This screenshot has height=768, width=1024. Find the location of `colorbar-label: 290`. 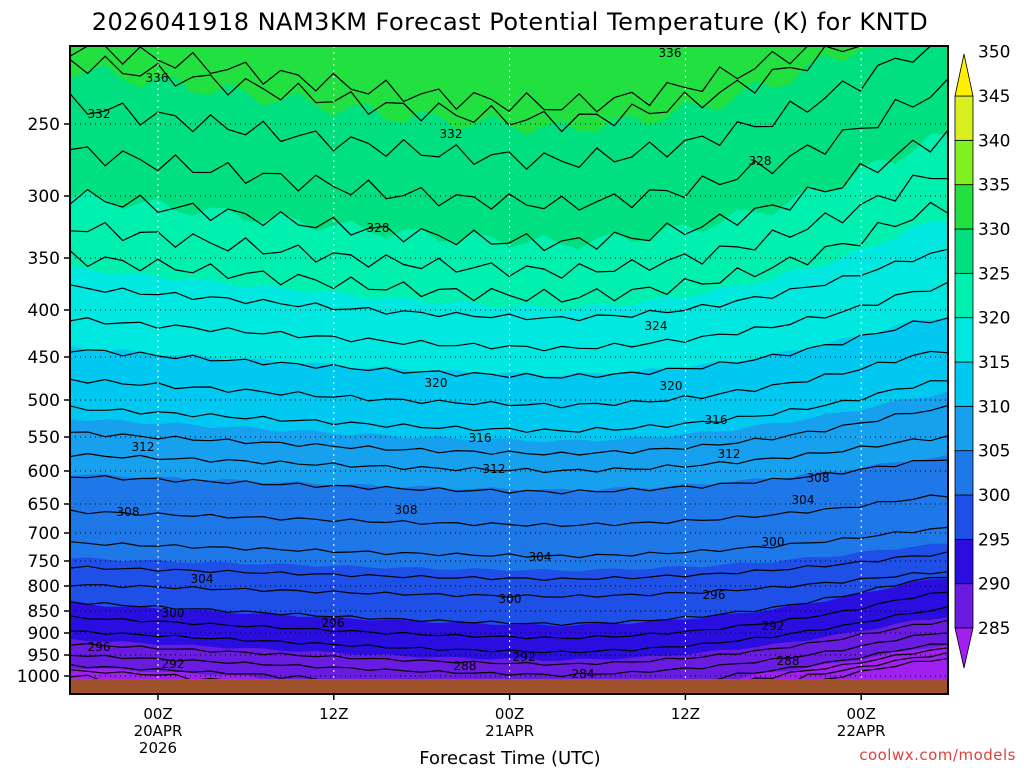

colorbar-label: 290 is located at coordinates (994, 585).